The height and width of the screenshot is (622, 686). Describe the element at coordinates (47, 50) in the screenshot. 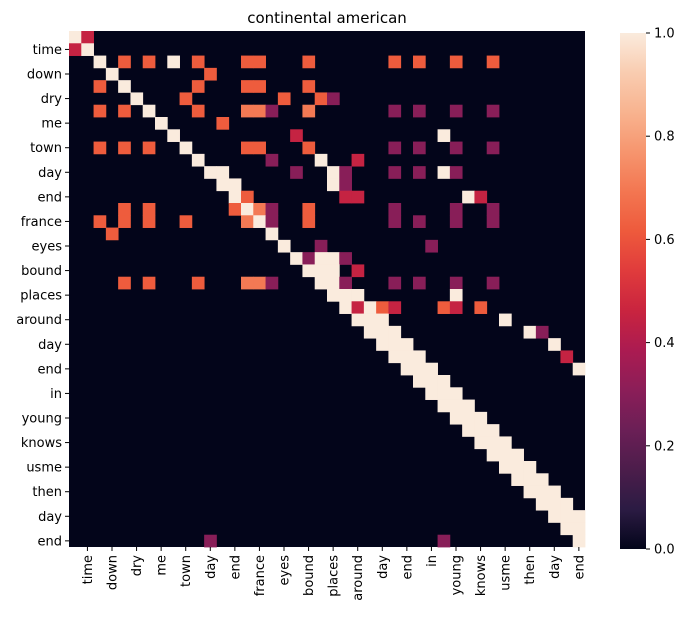

I see `y-tick-label: time` at that location.